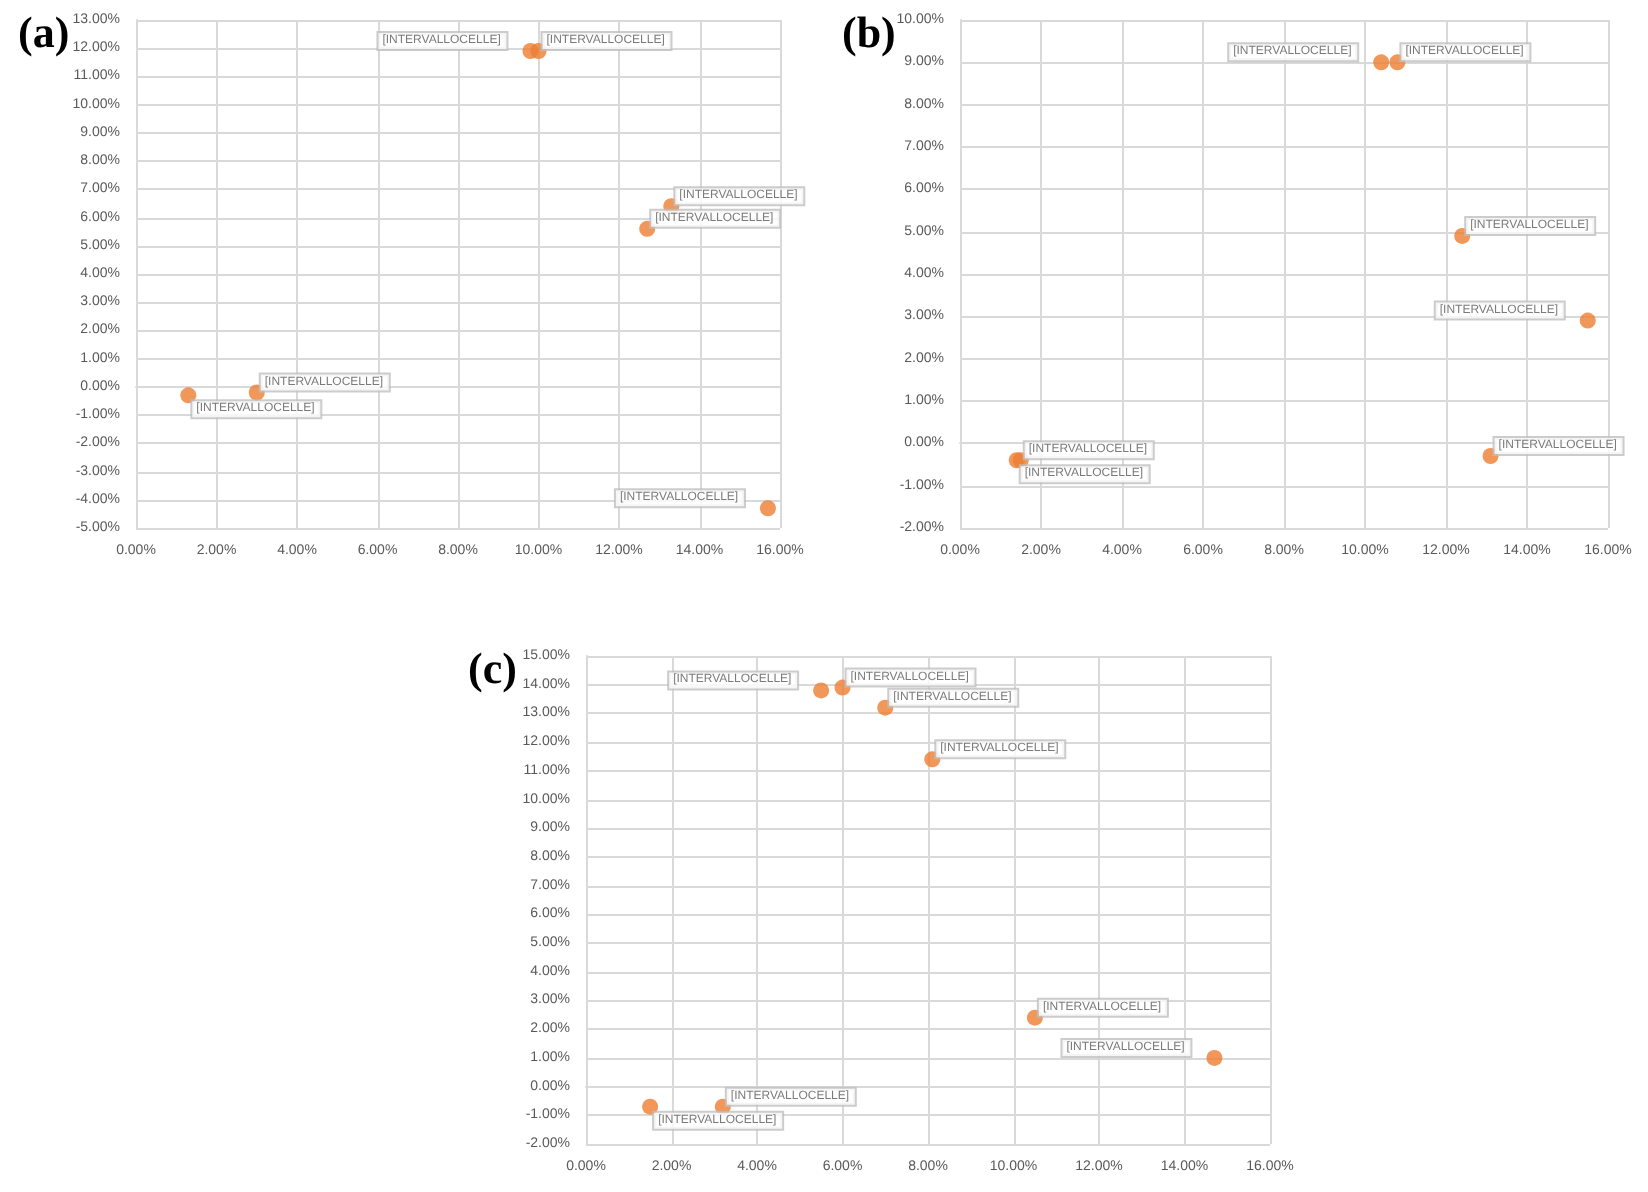 This screenshot has height=1192, width=1648. Describe the element at coordinates (44, 32) in the screenshot. I see `chart-title: (a)` at that location.